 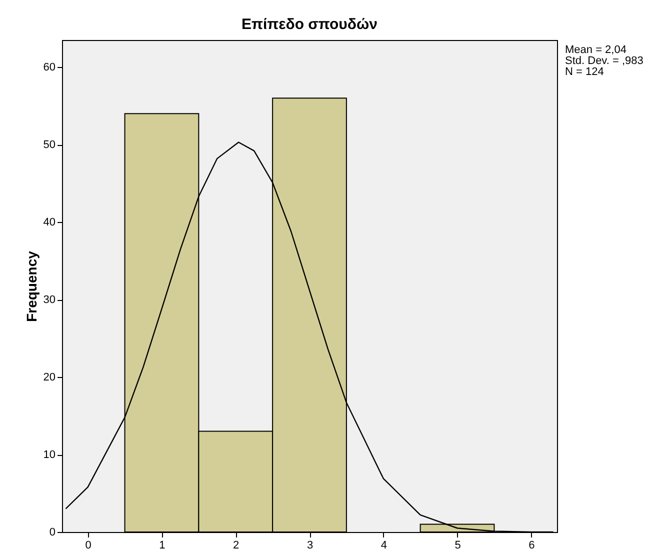 I want to click on text: Std. Dev. = ,983, so click(x=604, y=61).